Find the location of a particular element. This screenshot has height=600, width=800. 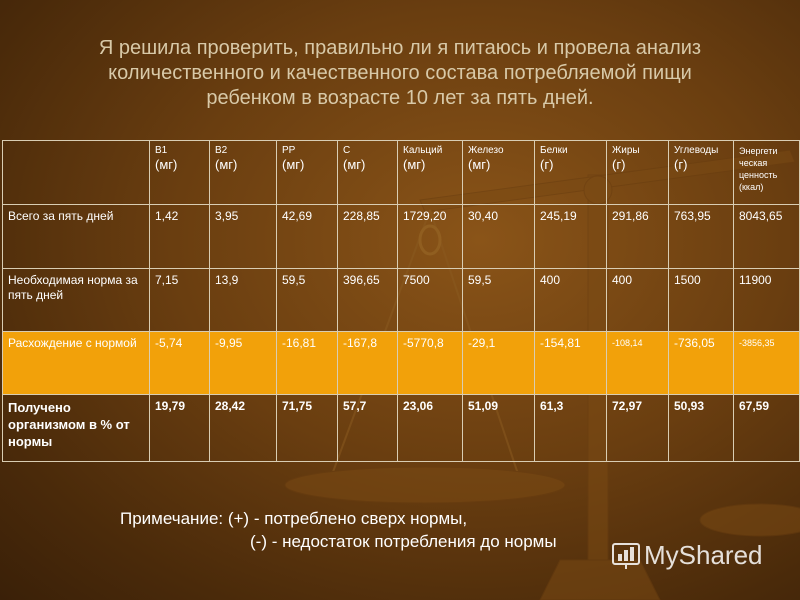

table-cell: 13,9 is located at coordinates (243, 300).